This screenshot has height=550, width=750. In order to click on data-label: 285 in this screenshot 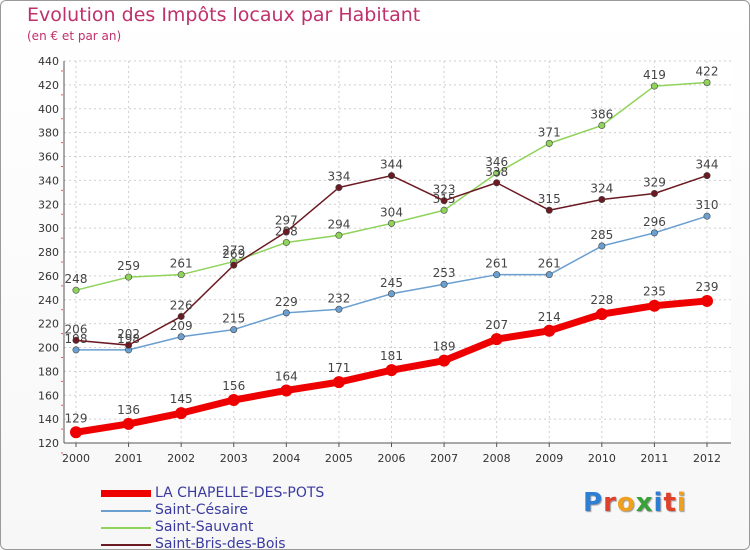, I will do `click(601, 235)`.